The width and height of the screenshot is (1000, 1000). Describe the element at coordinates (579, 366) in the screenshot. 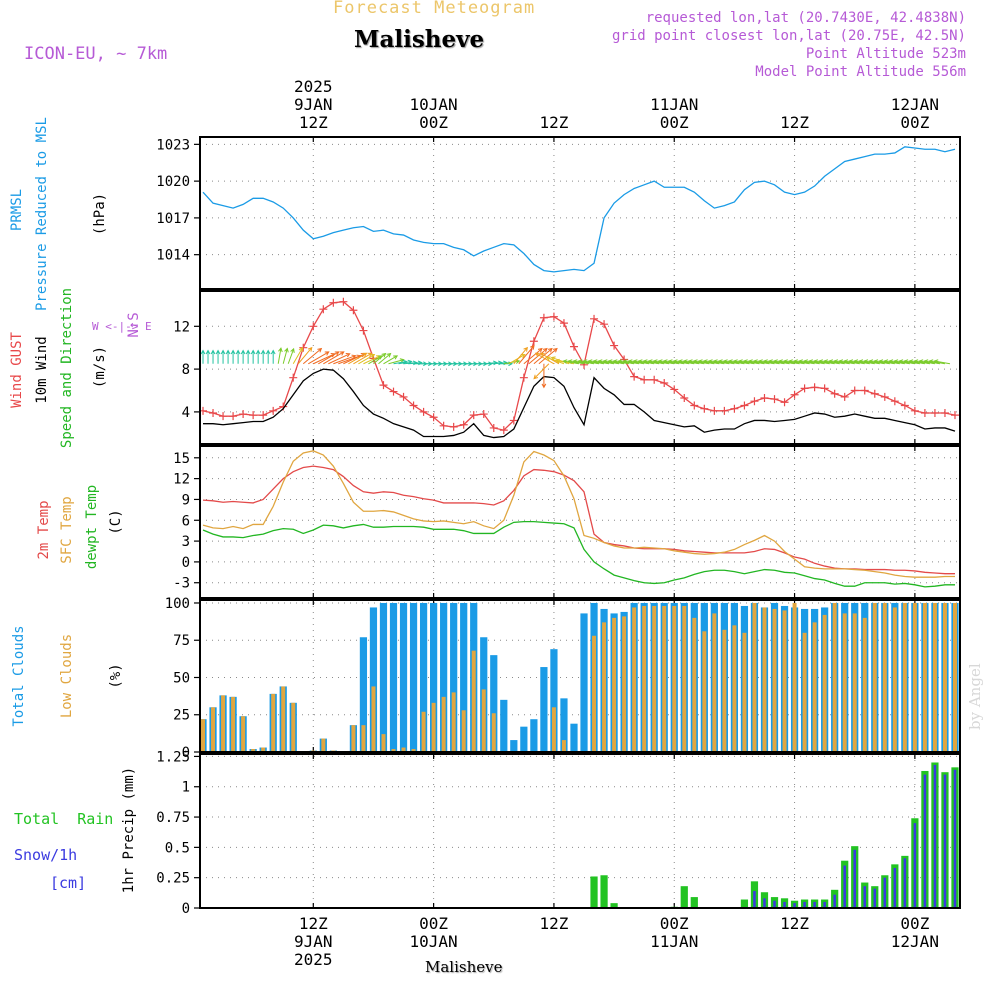

I see `wind-wind-gust-line` at that location.